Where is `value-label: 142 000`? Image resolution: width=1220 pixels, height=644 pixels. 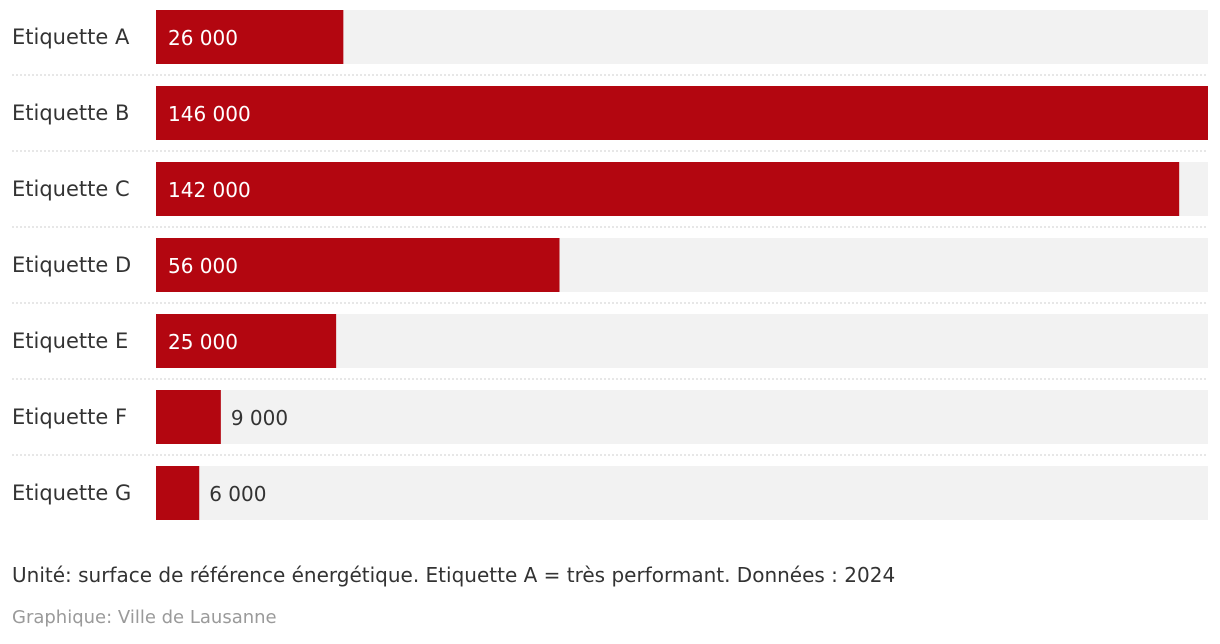 value-label: 142 000 is located at coordinates (209, 190).